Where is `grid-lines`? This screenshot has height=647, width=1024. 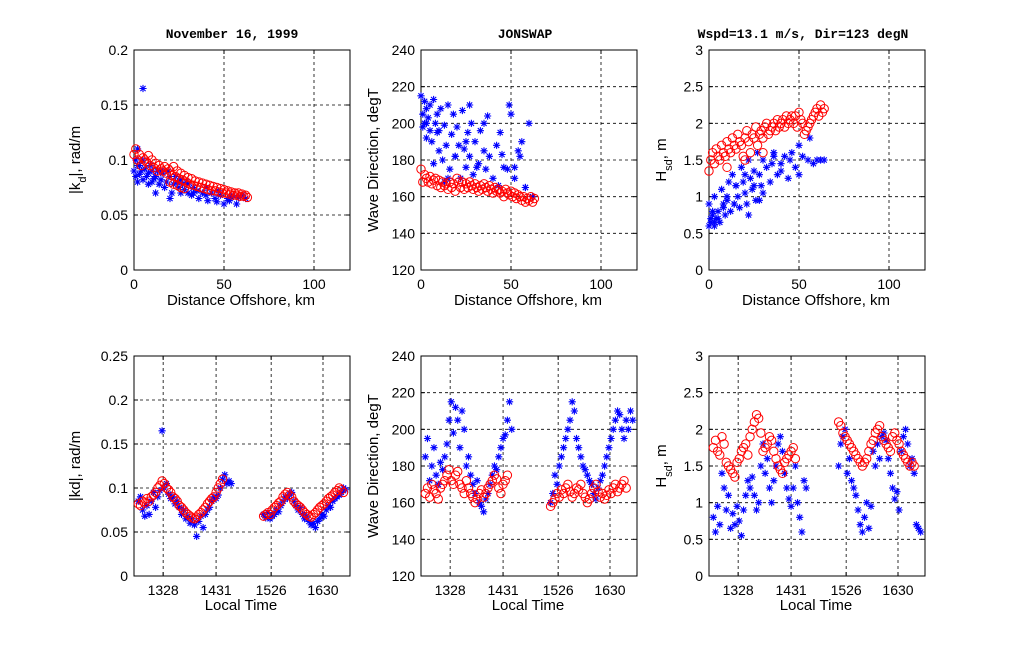 grid-lines is located at coordinates (817, 466).